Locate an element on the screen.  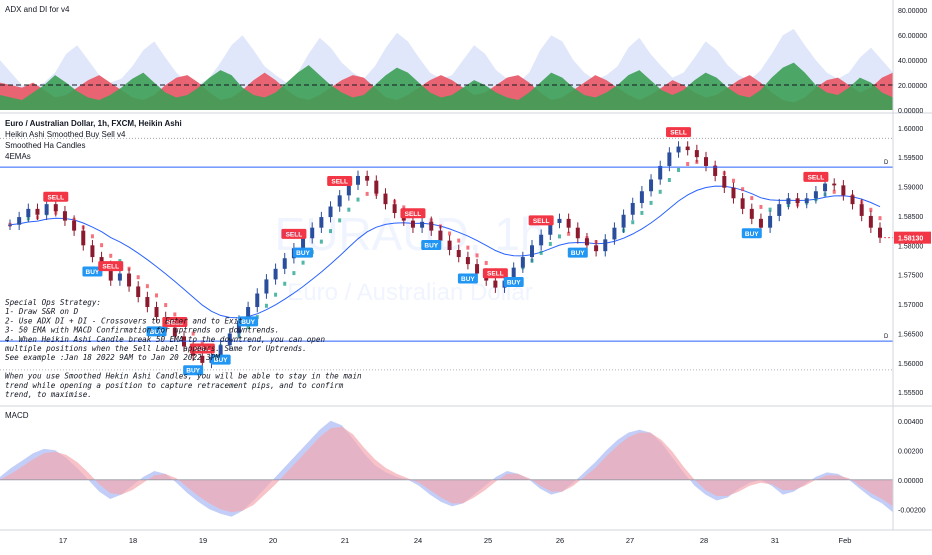
price-tick-label: 1.58000 is located at coordinates (910, 246).